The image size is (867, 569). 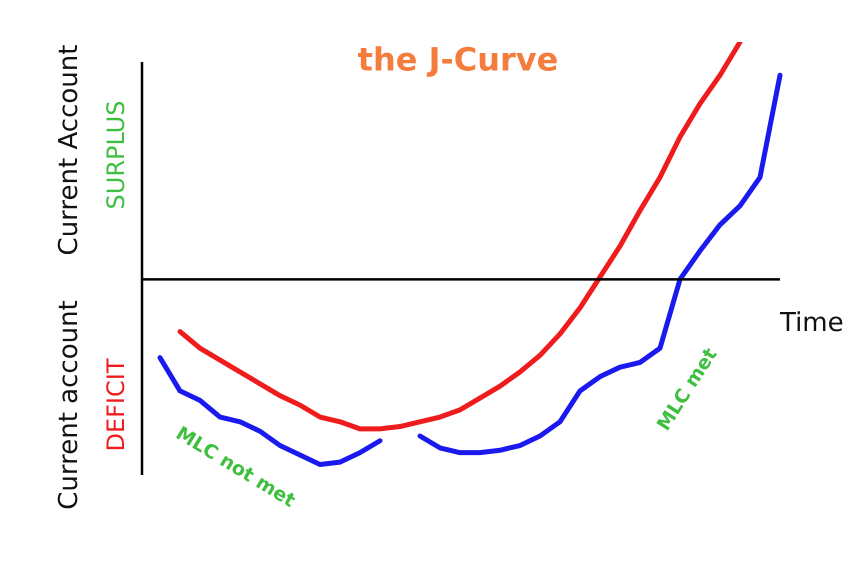 What do you see at coordinates (458, 59) in the screenshot?
I see `chart-title: the J-Curve` at bounding box center [458, 59].